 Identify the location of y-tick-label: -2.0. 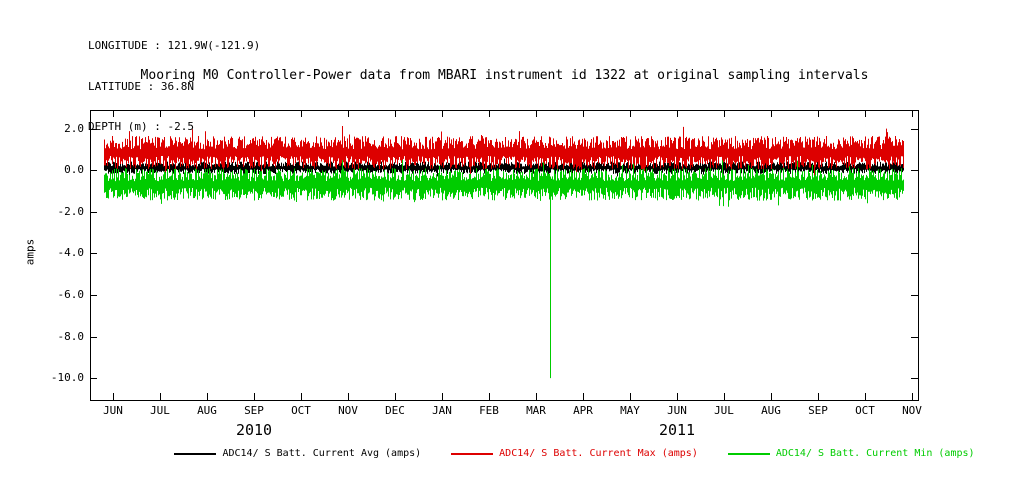
(71, 211).